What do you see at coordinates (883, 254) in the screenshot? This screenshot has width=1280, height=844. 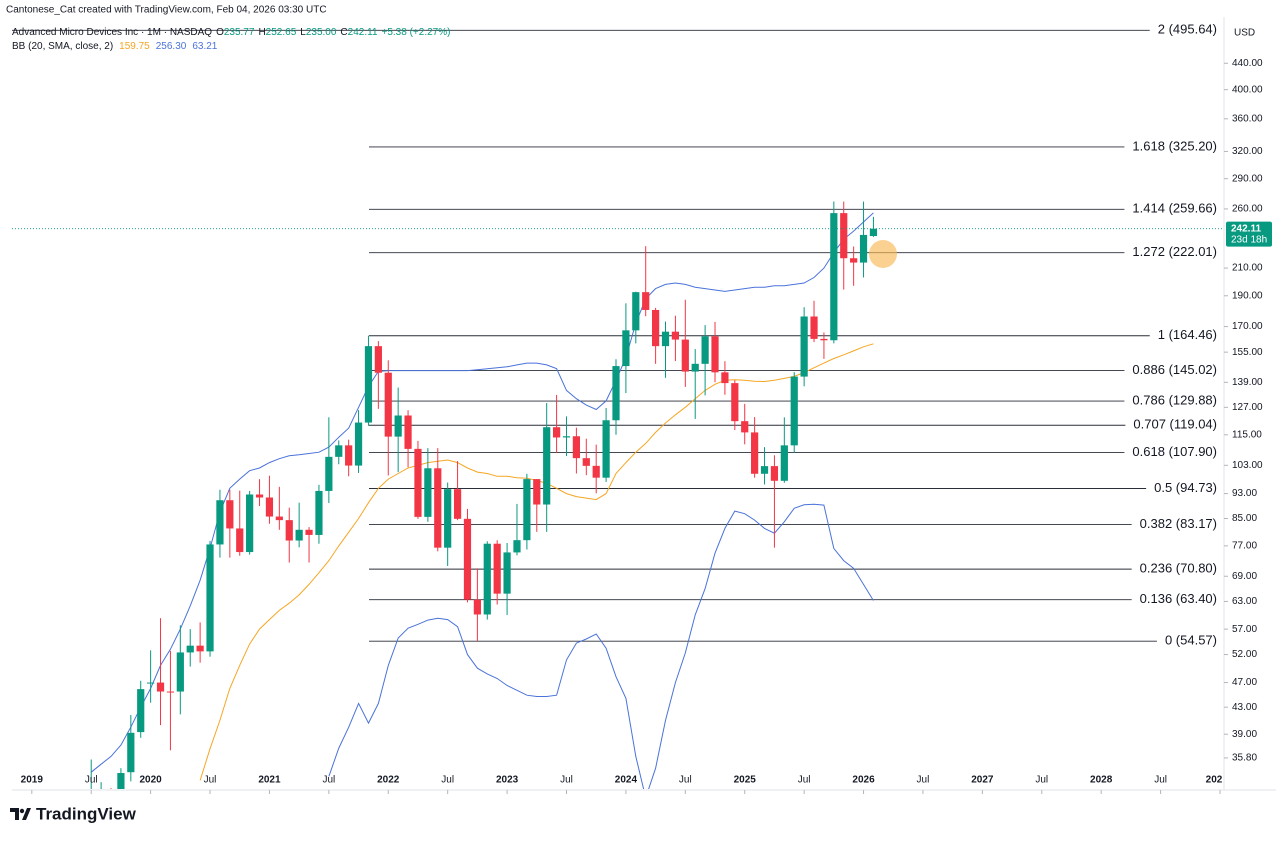 I see `highlight-marker` at bounding box center [883, 254].